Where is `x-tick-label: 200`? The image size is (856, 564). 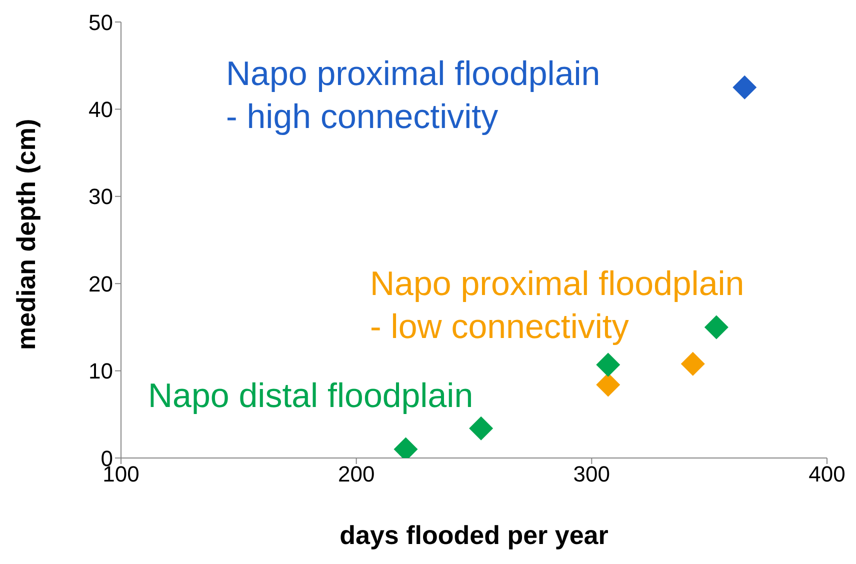 x-tick-label: 200 is located at coordinates (356, 474).